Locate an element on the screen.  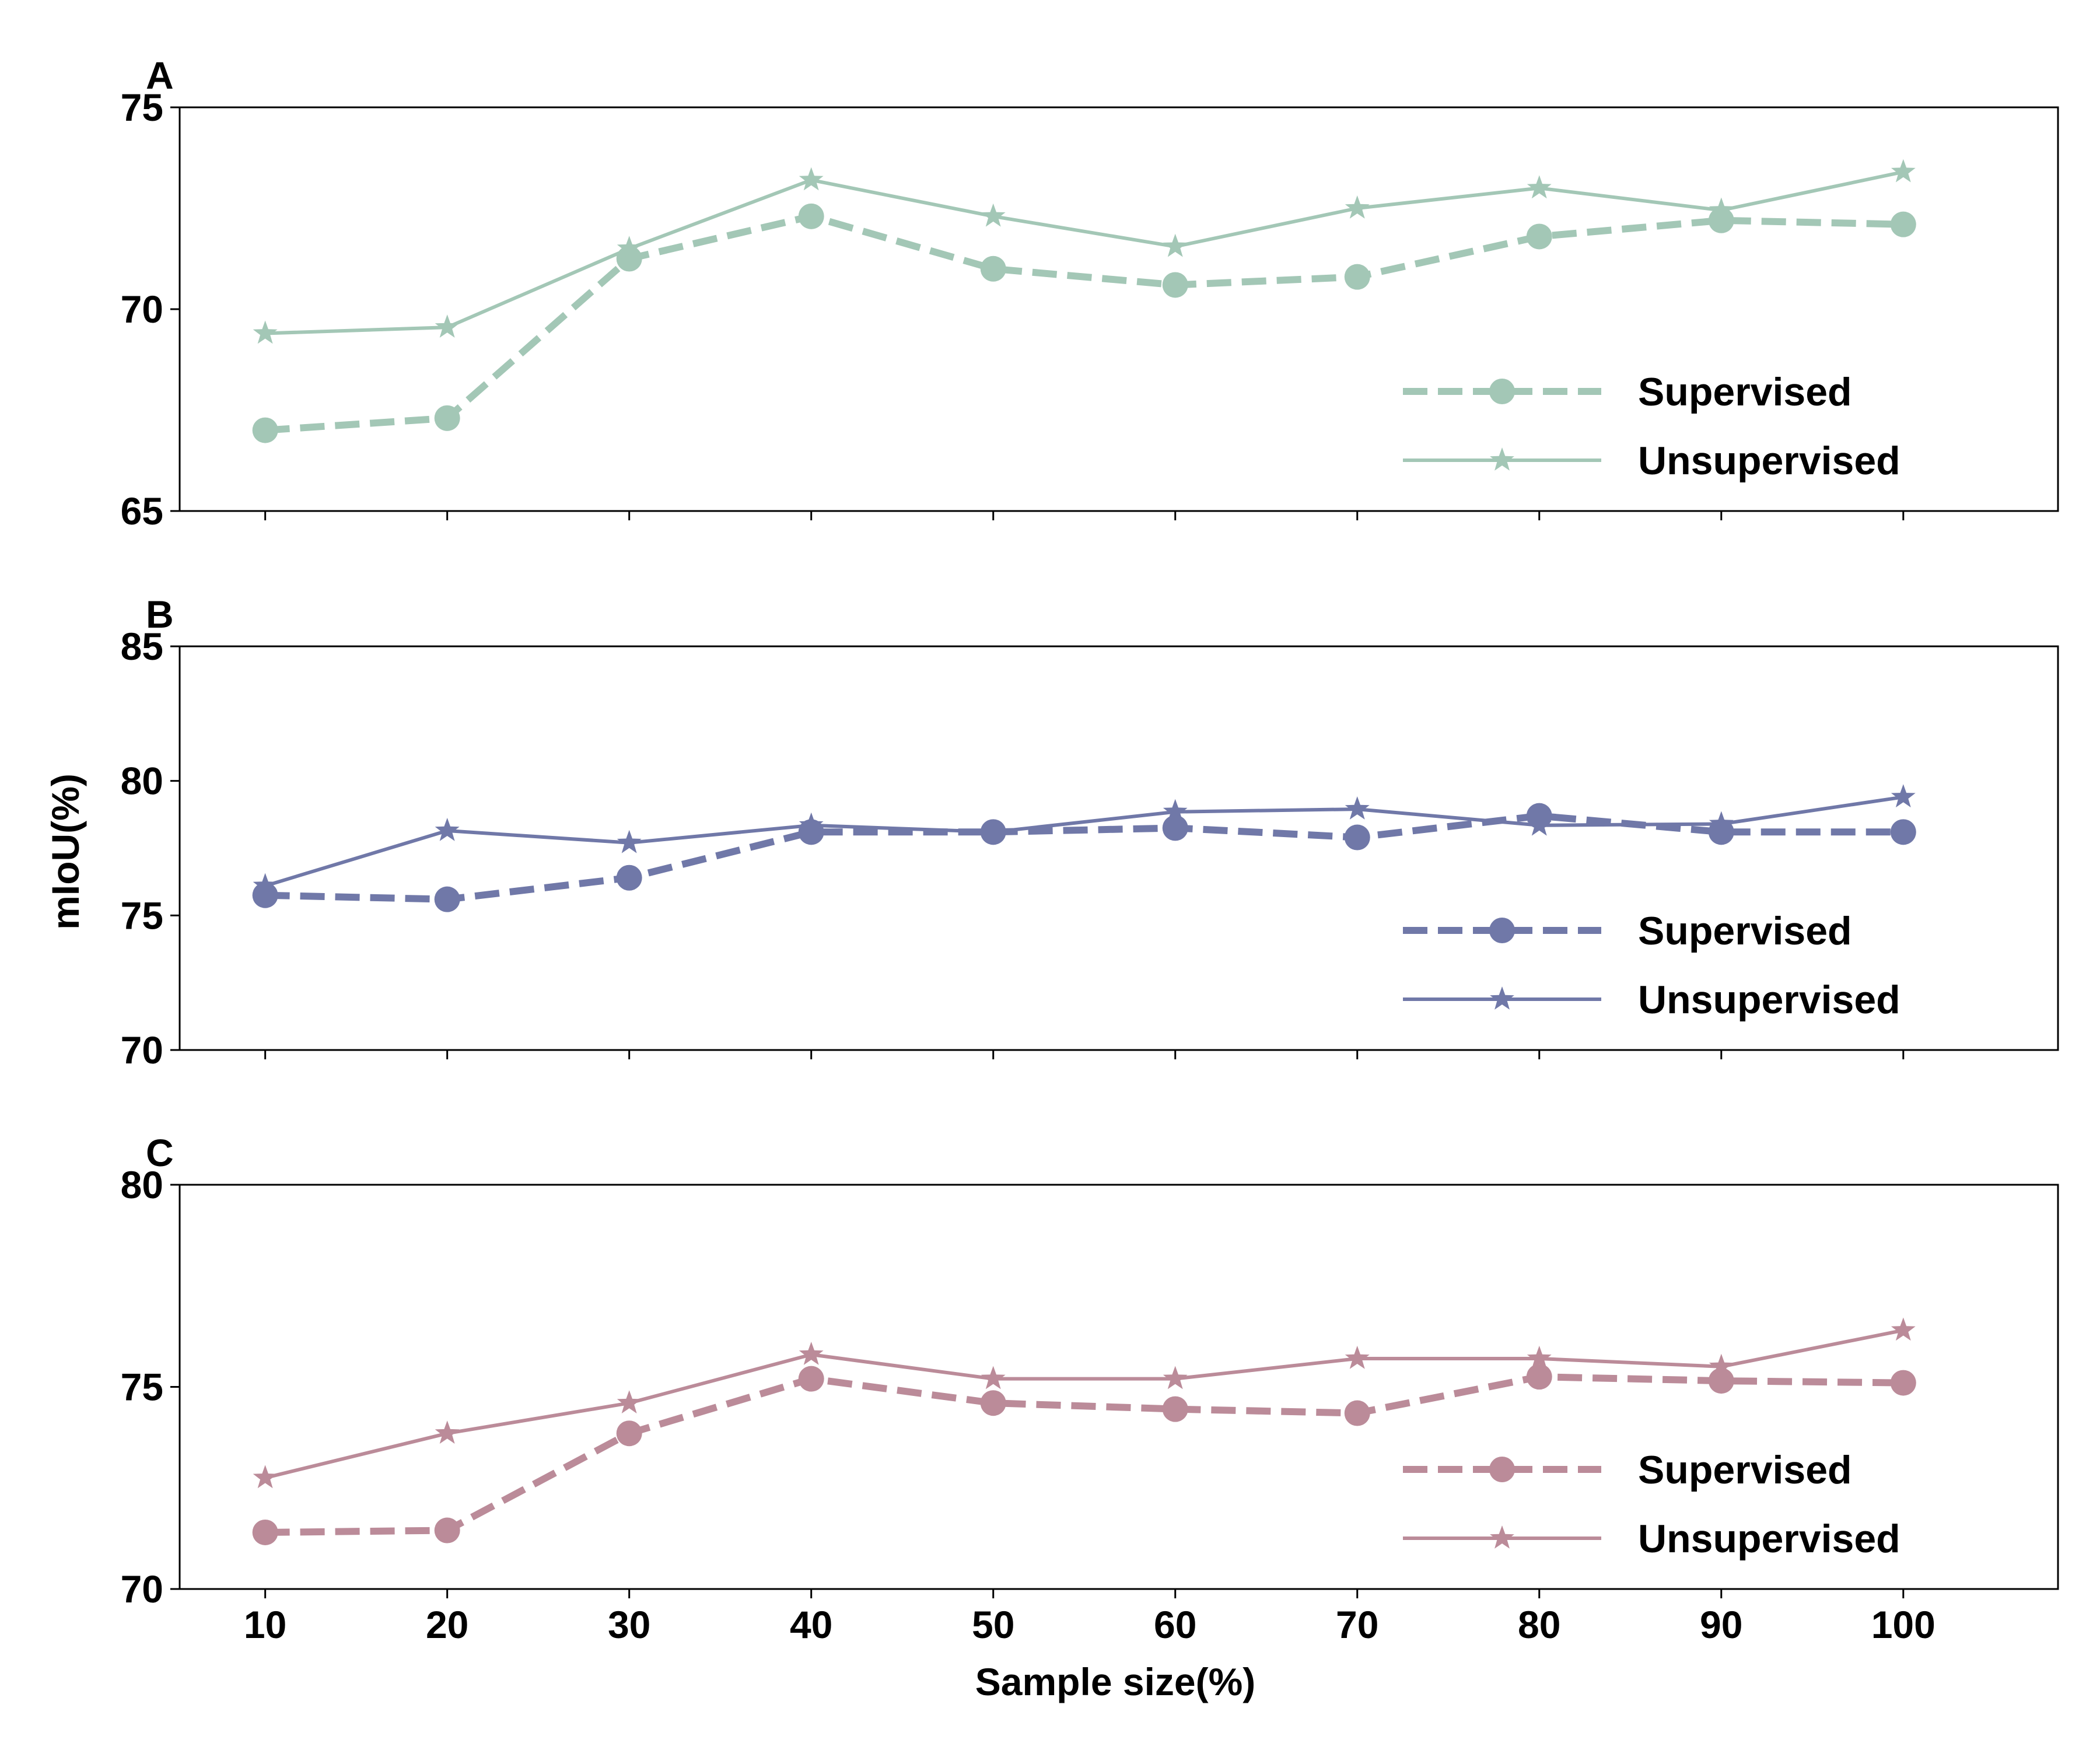
x-tick-label: 80 is located at coordinates (1539, 1624).